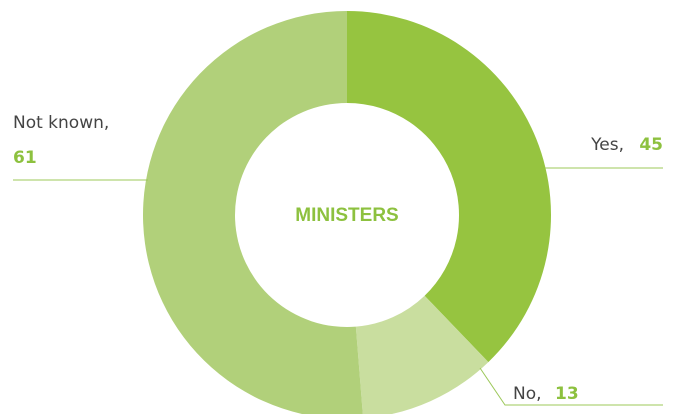 This screenshot has height=414, width=681. Describe the element at coordinates (346, 215) in the screenshot. I see `center-label: MINISTERS` at that location.